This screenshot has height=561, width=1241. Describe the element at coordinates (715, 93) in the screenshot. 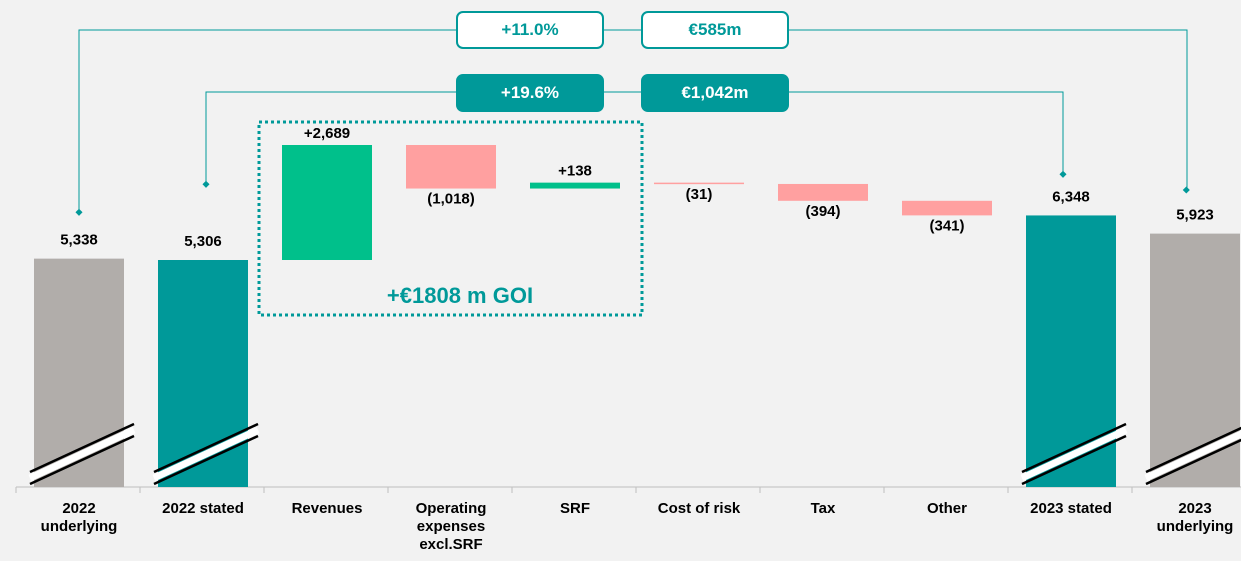

I see `stated-abs-box: €1,042m` at that location.